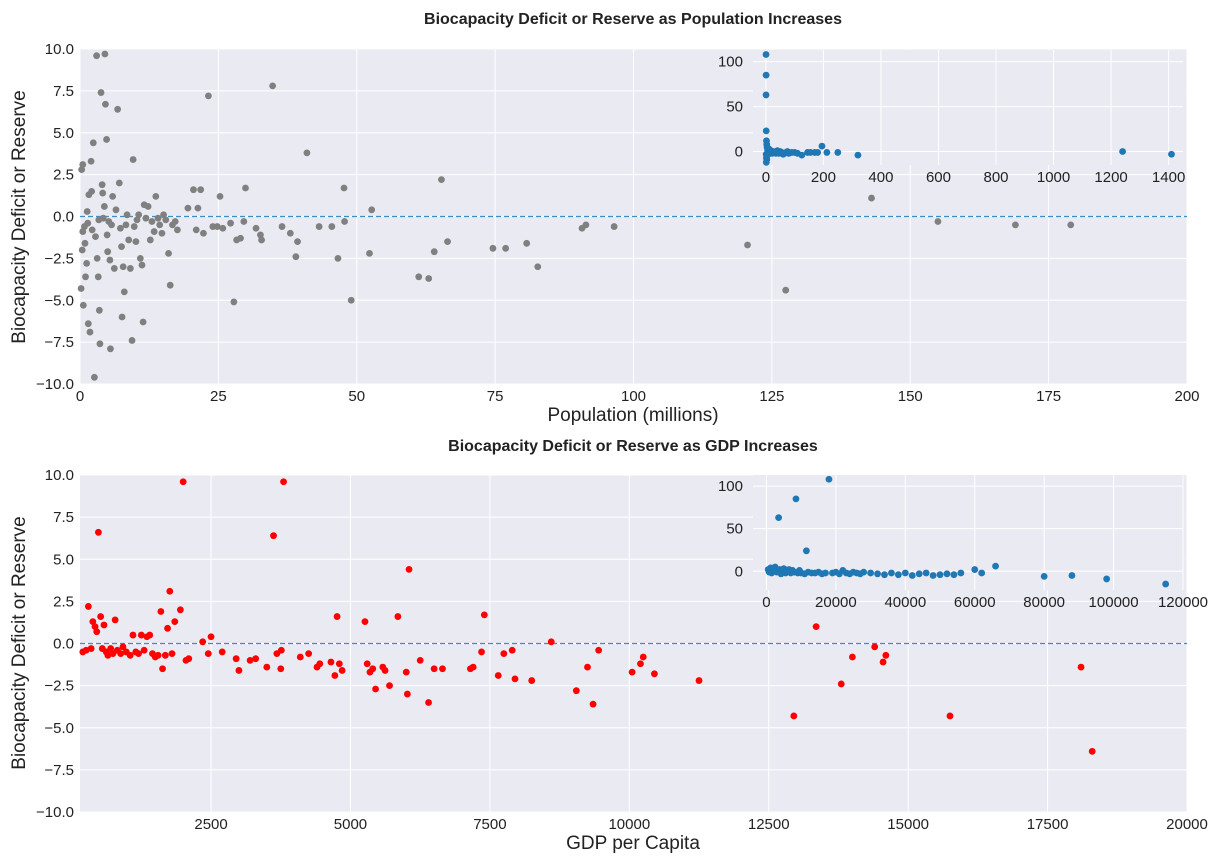 This screenshot has height=864, width=1224. I want to click on gdp-x-tick-label: 12500, so click(769, 824).